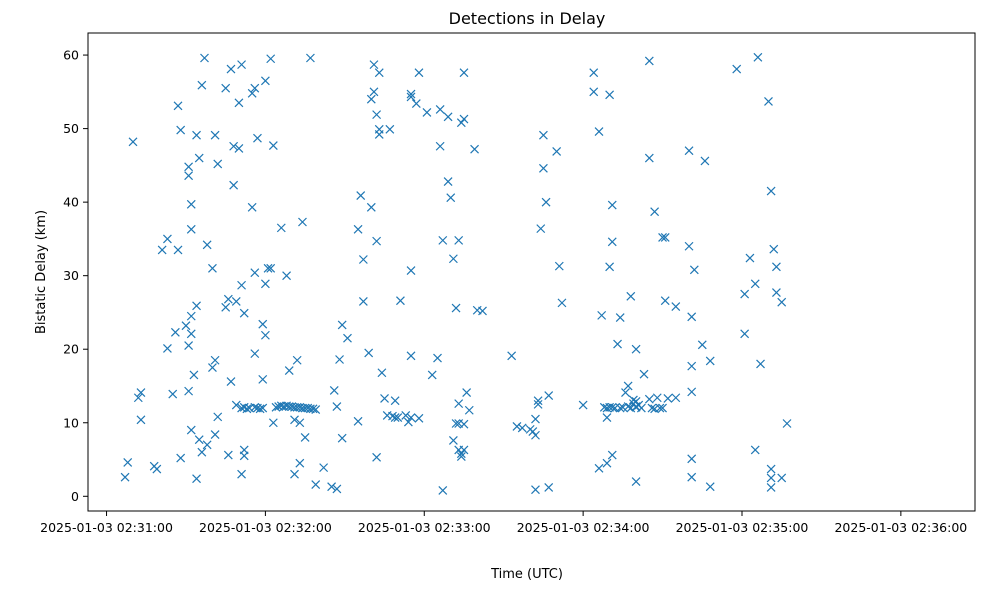 The width and height of the screenshot is (984, 594). I want to click on chart-title: Detections in Delay, so click(527, 18).